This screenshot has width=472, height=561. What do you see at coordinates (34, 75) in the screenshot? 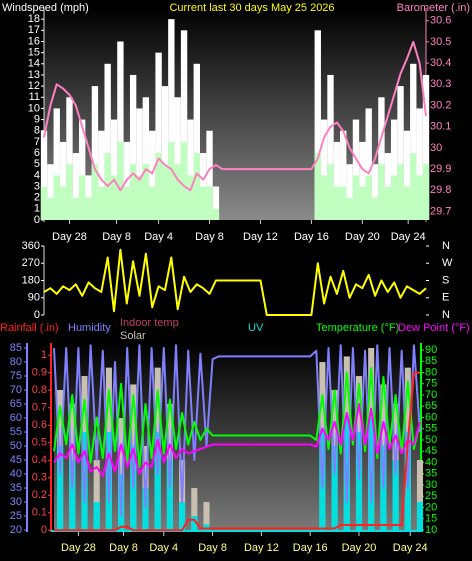
I see `y-tick-label: 13` at bounding box center [34, 75].